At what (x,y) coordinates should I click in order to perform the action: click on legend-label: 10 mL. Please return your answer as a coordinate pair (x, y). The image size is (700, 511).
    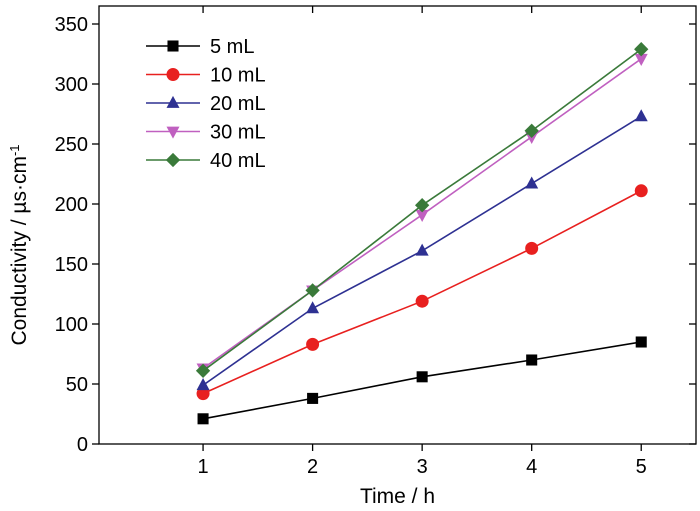
    Looking at the image, I should click on (238, 76).